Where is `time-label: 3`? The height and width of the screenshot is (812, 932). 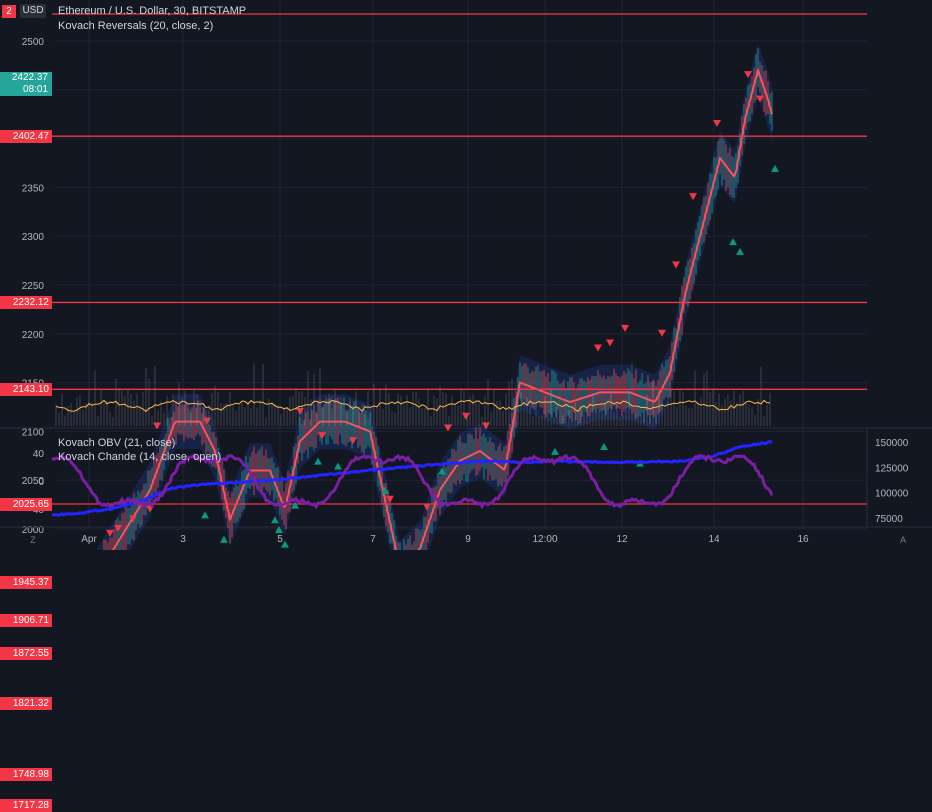
time-label: 3 is located at coordinates (183, 539).